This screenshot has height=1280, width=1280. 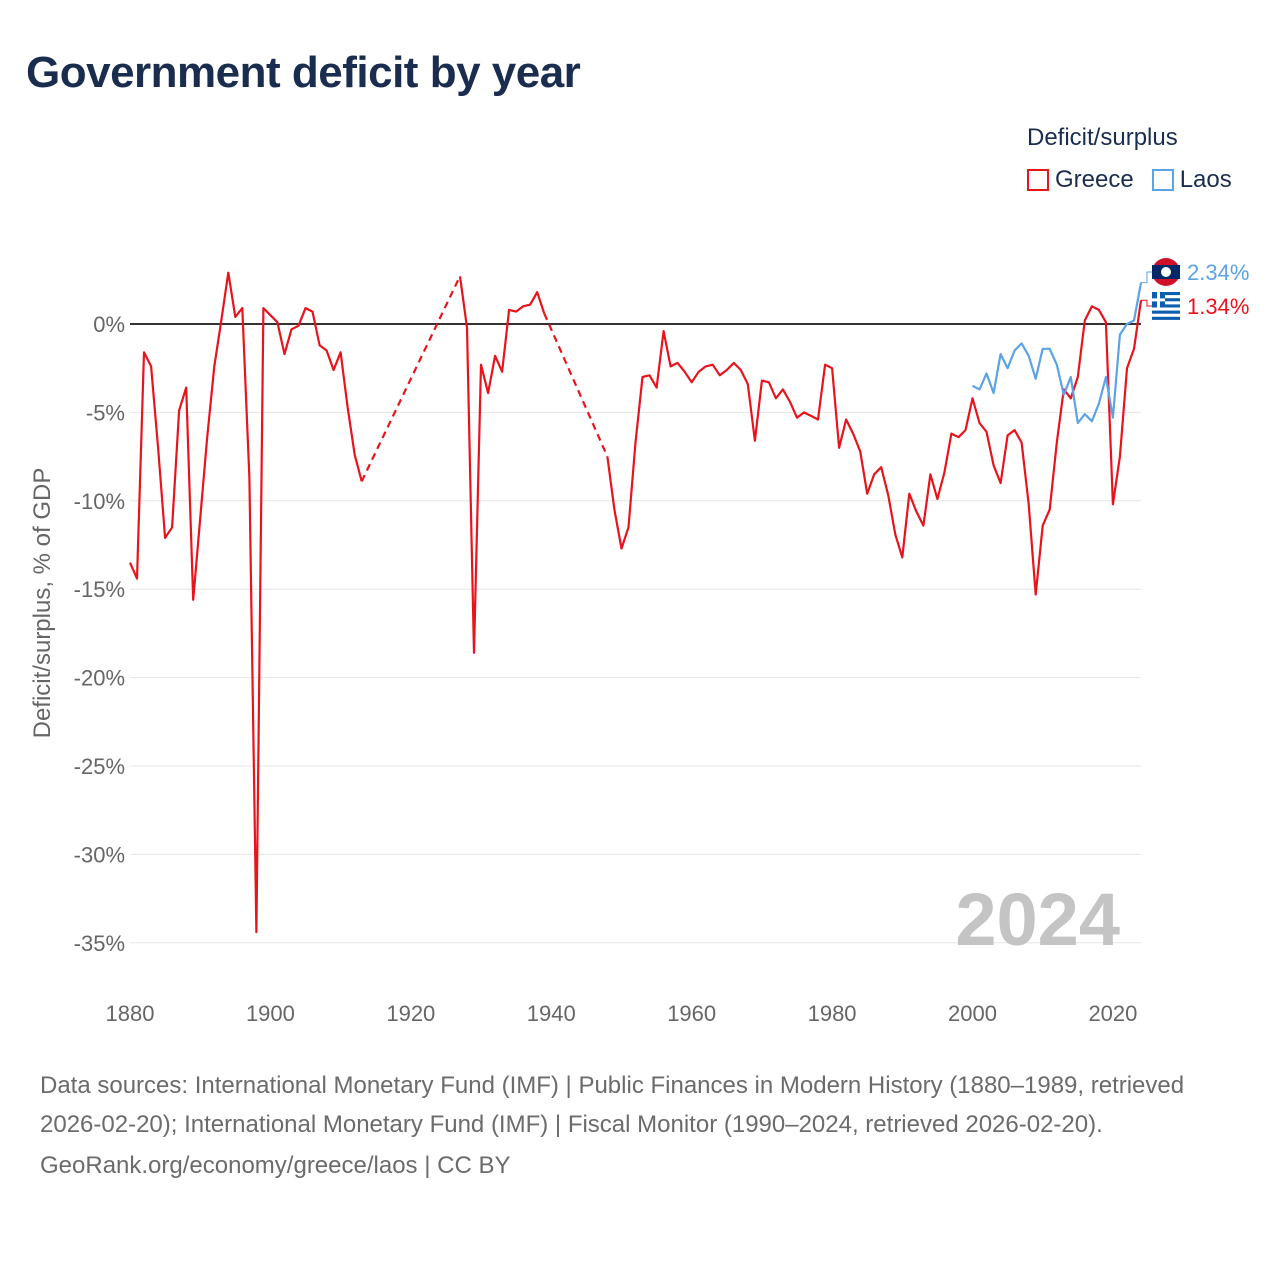 What do you see at coordinates (130, 1013) in the screenshot?
I see `x-tick-label: 1880` at bounding box center [130, 1013].